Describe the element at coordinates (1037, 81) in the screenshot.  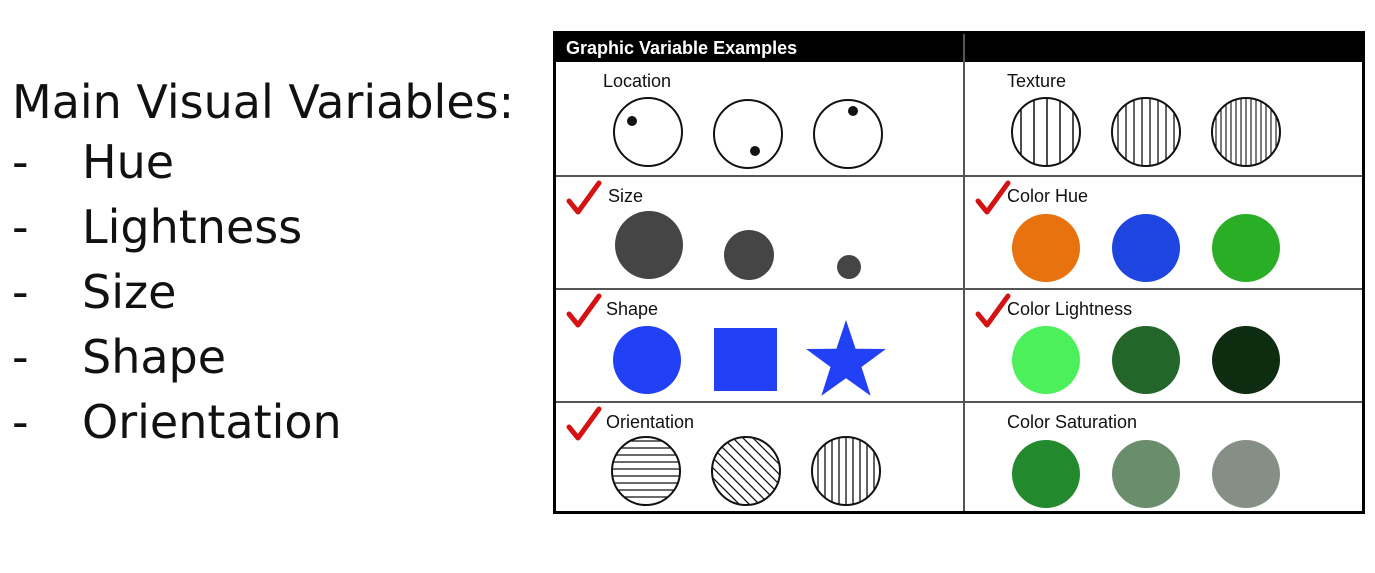
I see `cell-label-texture: Texture` at that location.